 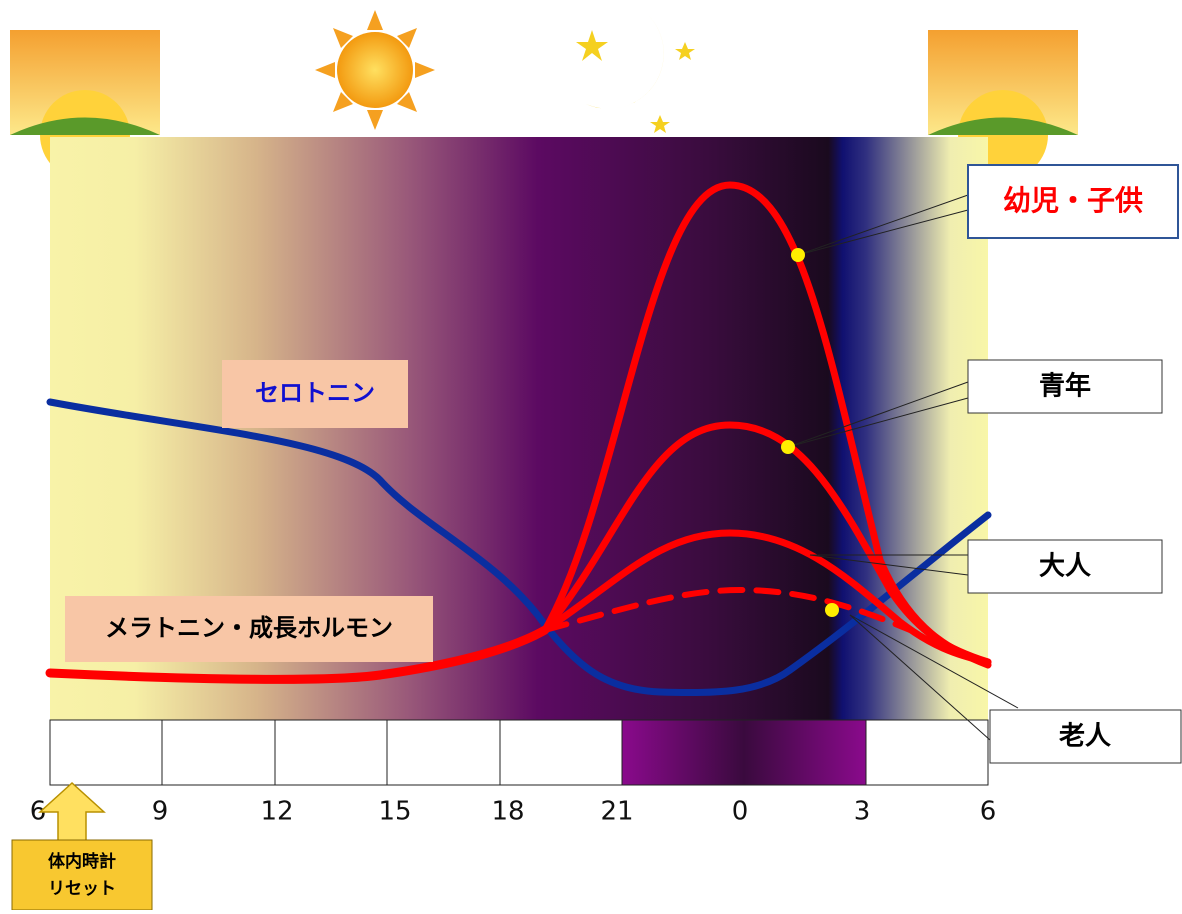 What do you see at coordinates (276, 812) in the screenshot?
I see `hour-label: 12` at bounding box center [276, 812].